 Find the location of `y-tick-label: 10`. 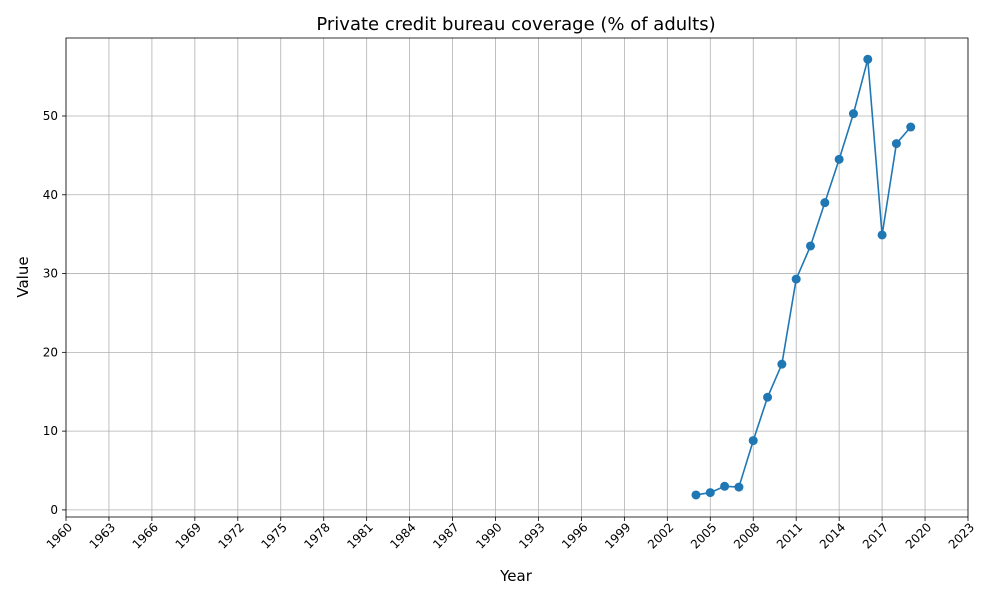

y-tick-label: 10 is located at coordinates (50, 431).